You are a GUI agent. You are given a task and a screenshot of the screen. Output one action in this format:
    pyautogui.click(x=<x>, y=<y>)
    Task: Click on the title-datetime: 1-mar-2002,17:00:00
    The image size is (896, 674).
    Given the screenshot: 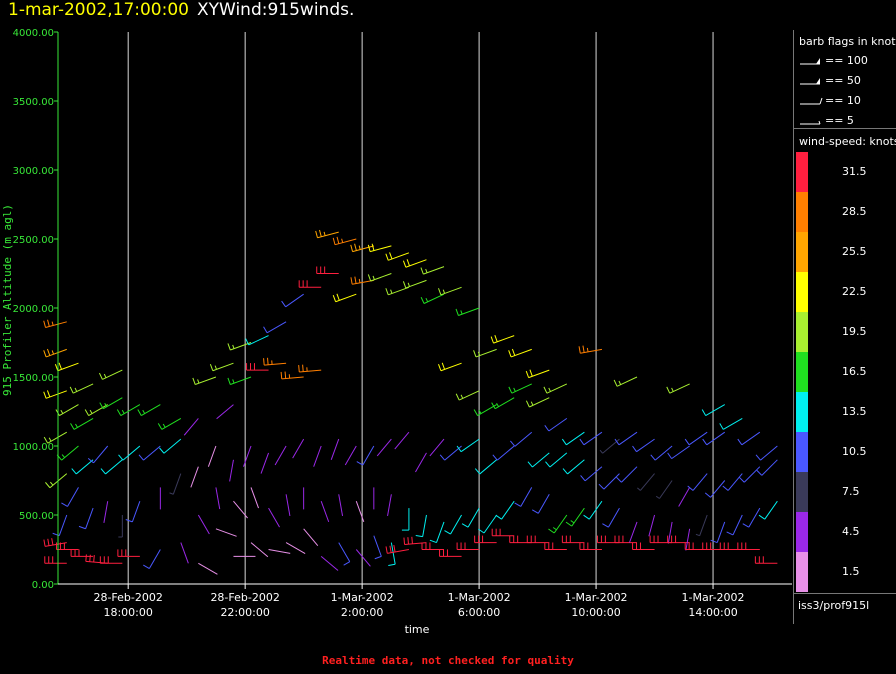 What is the action you would take?
    pyautogui.click(x=98, y=10)
    